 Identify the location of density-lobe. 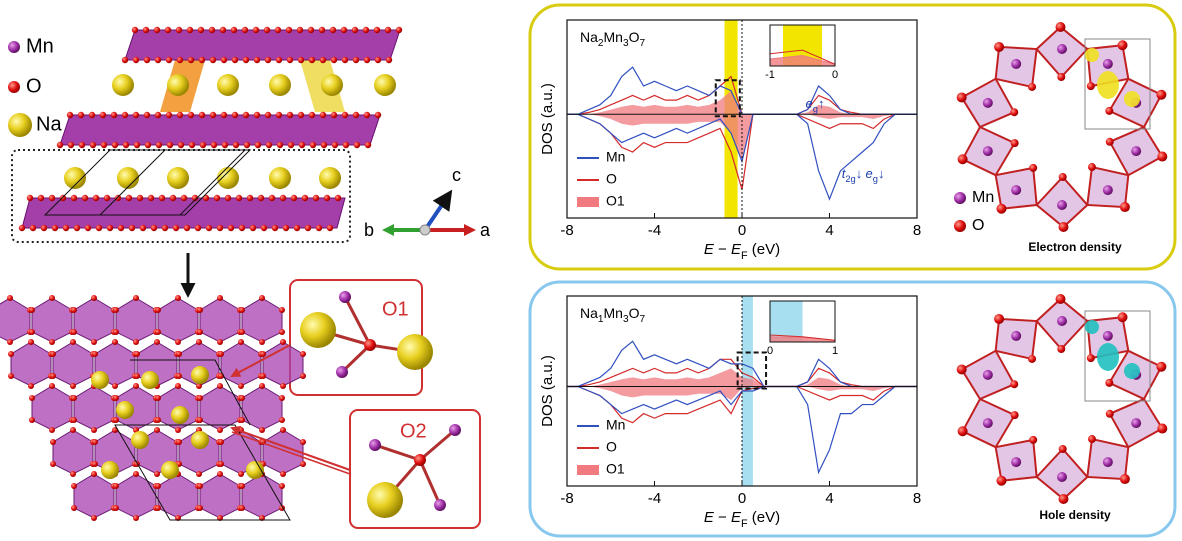
(1132, 99).